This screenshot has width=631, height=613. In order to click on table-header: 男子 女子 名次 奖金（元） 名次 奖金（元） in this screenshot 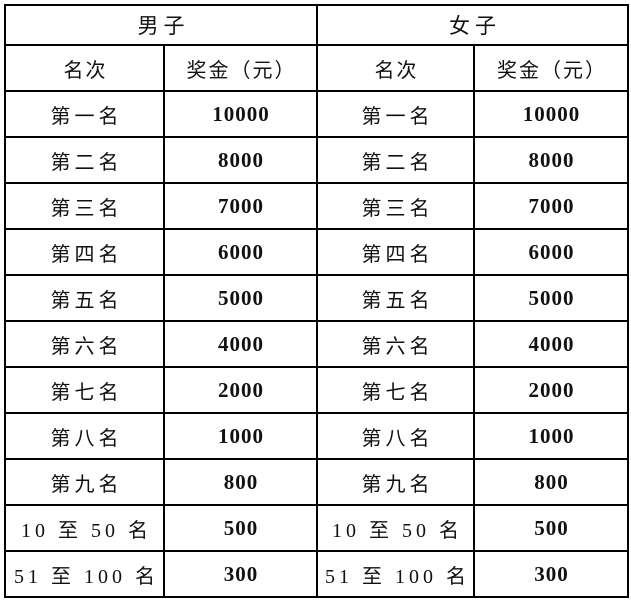, I will do `click(316, 48)`.